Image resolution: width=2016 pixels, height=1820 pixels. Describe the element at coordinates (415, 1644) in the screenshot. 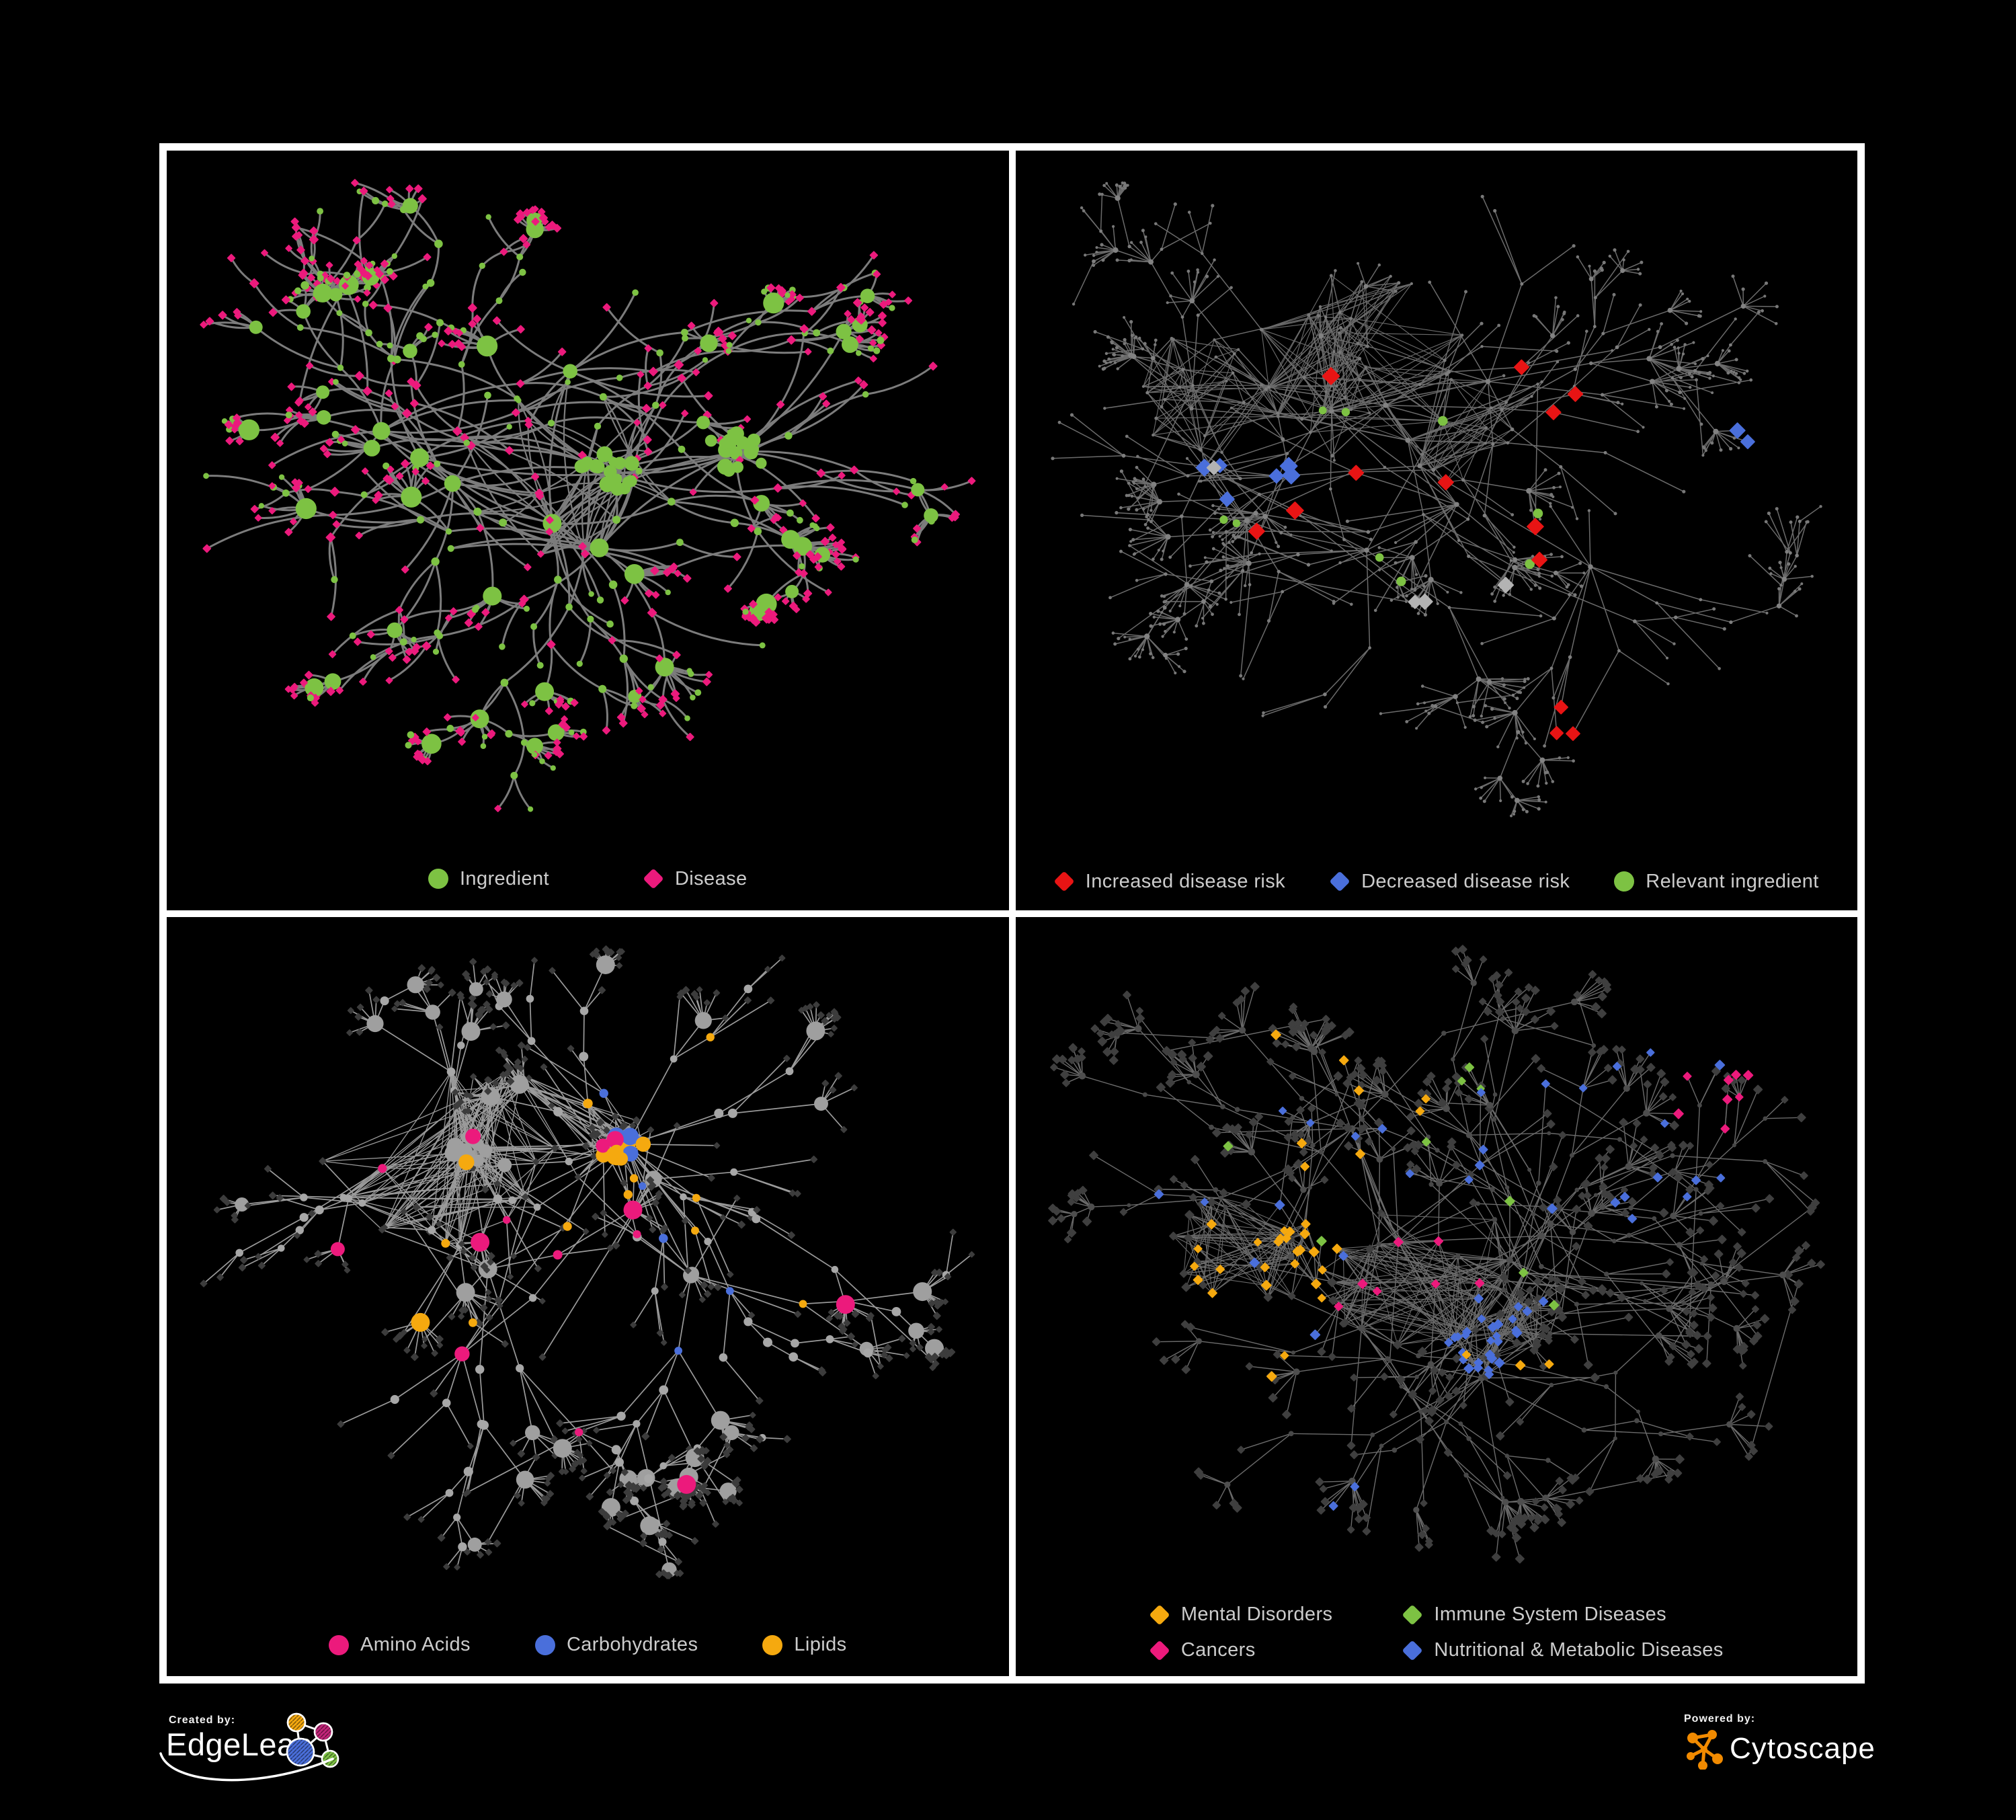

I see `legend-label: Amino Acids` at that location.